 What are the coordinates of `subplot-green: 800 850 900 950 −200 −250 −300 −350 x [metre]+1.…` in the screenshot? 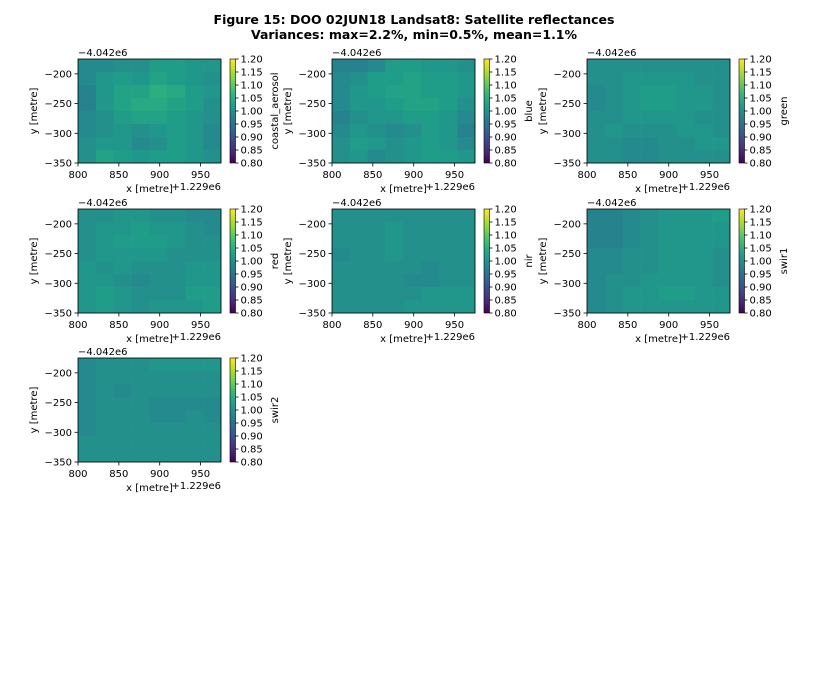 It's located at (664, 121).